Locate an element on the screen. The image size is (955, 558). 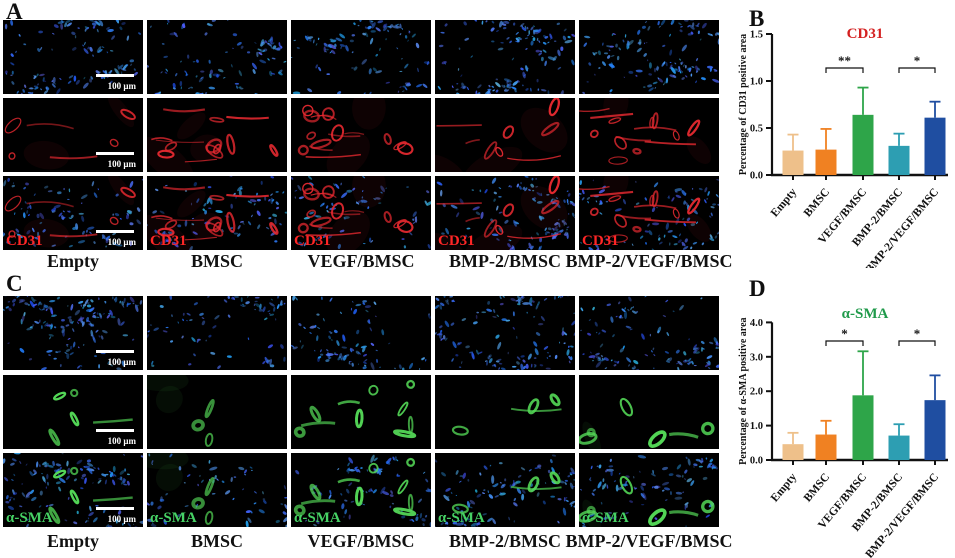
panel-b-label: B is located at coordinates (756, 18).